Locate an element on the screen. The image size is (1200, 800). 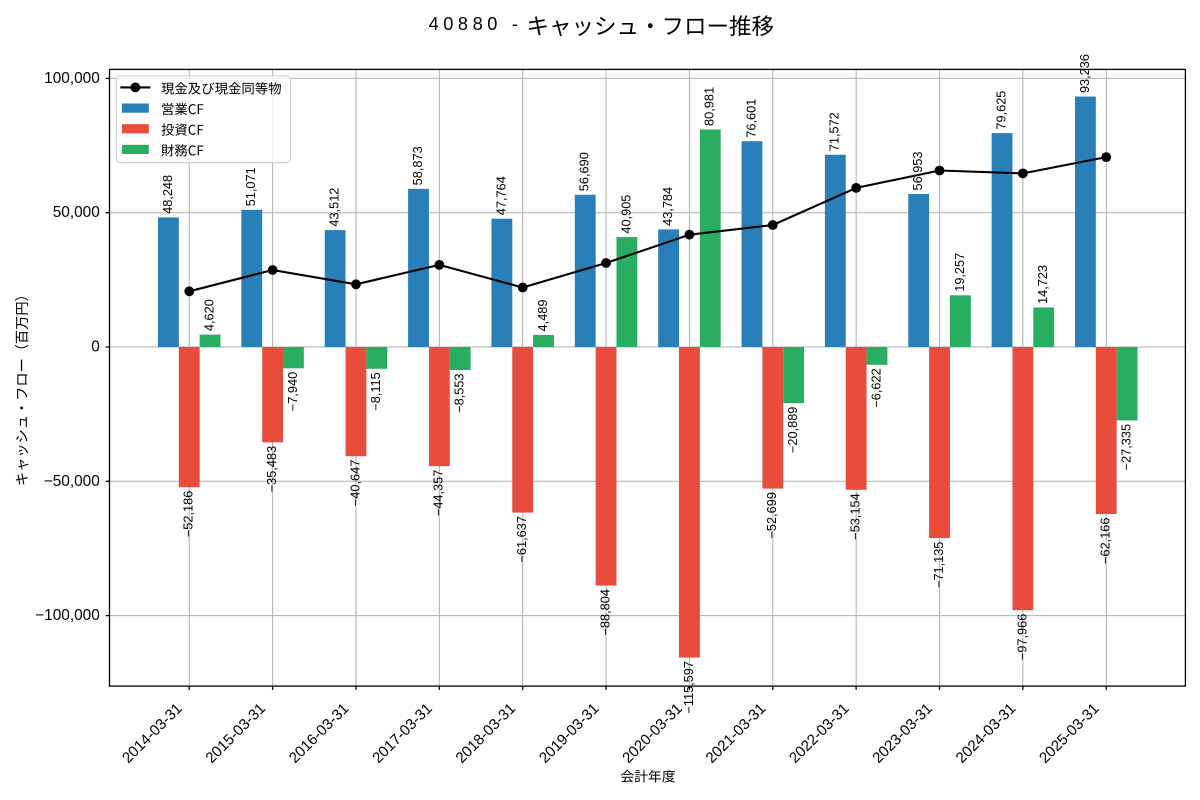
svg-text: 43,784 is located at coordinates (667, 206).